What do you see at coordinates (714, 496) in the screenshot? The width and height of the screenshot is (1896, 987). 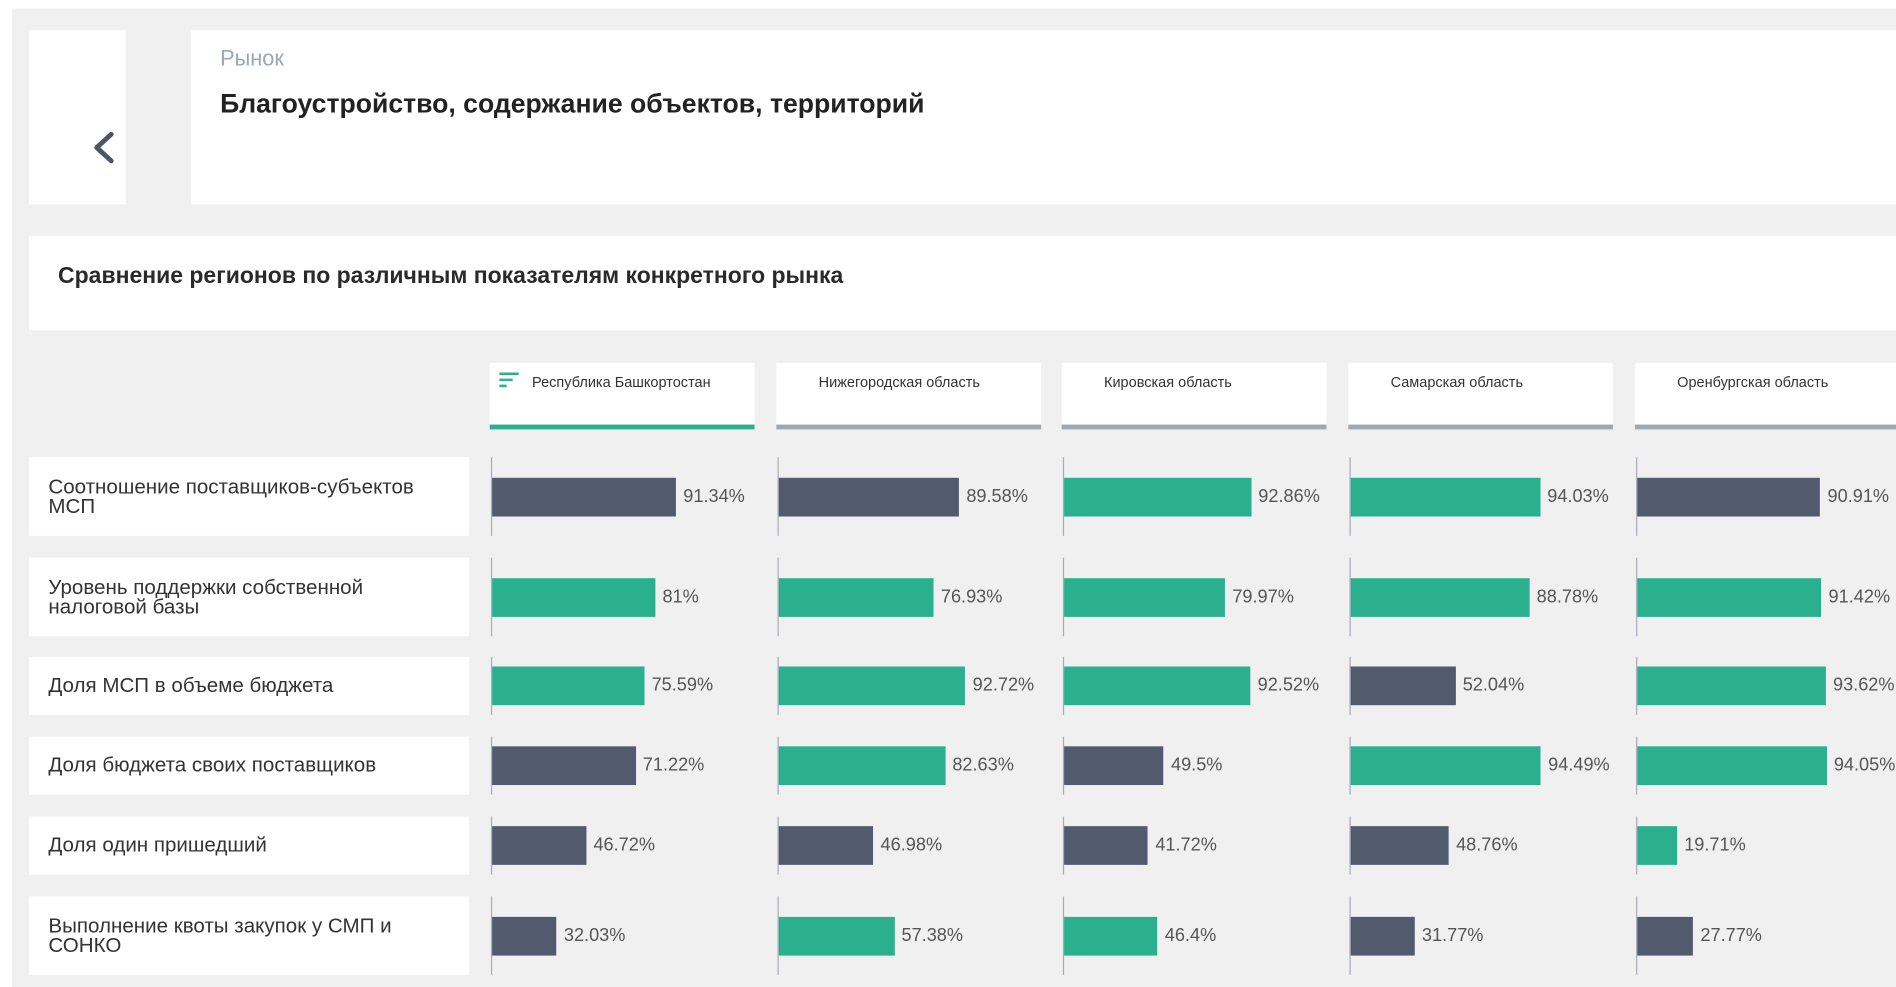 I see `value-label: 91.34%` at bounding box center [714, 496].